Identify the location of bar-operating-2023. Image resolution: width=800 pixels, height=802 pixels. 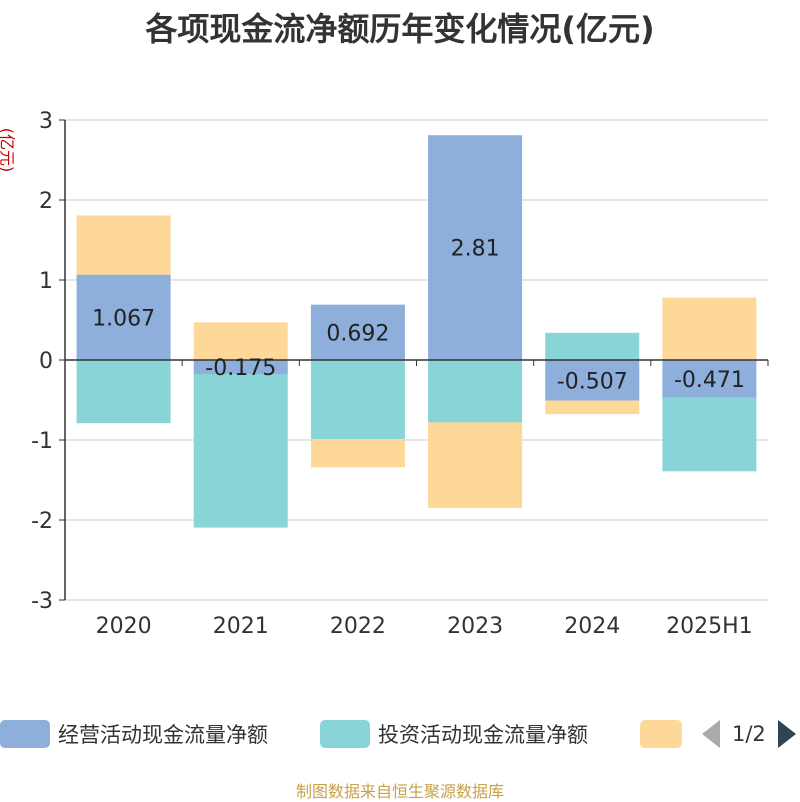
(475, 247).